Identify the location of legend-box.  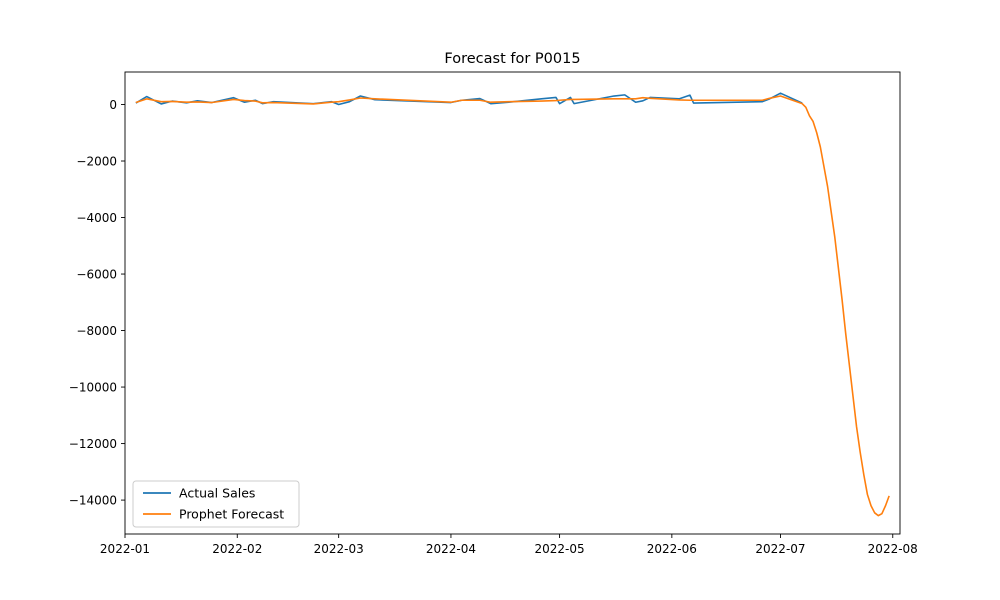
(216, 504).